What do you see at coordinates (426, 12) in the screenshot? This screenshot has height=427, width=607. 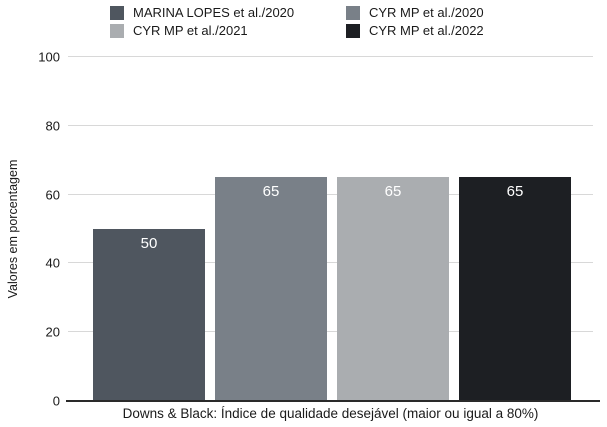 I see `legend-label: CYR MP et al./2020` at bounding box center [426, 12].